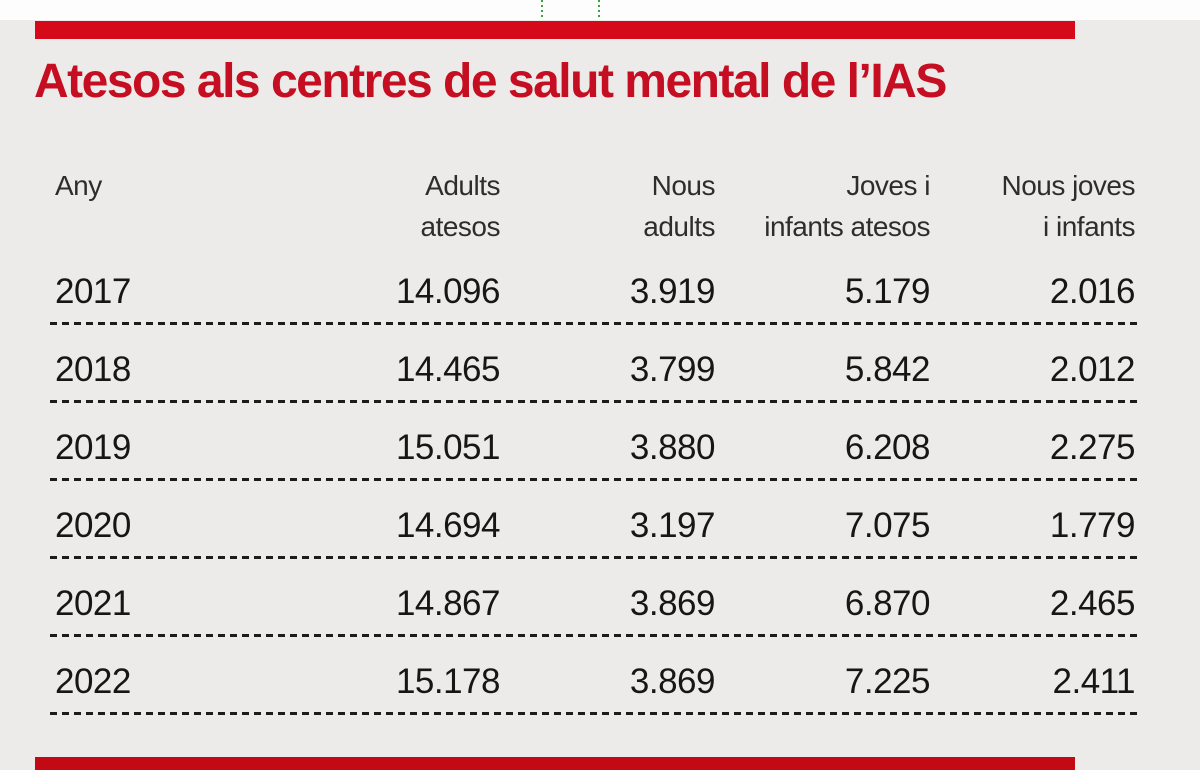 This screenshot has width=1200, height=770. I want to click on value-cell: 3.197, so click(672, 525).